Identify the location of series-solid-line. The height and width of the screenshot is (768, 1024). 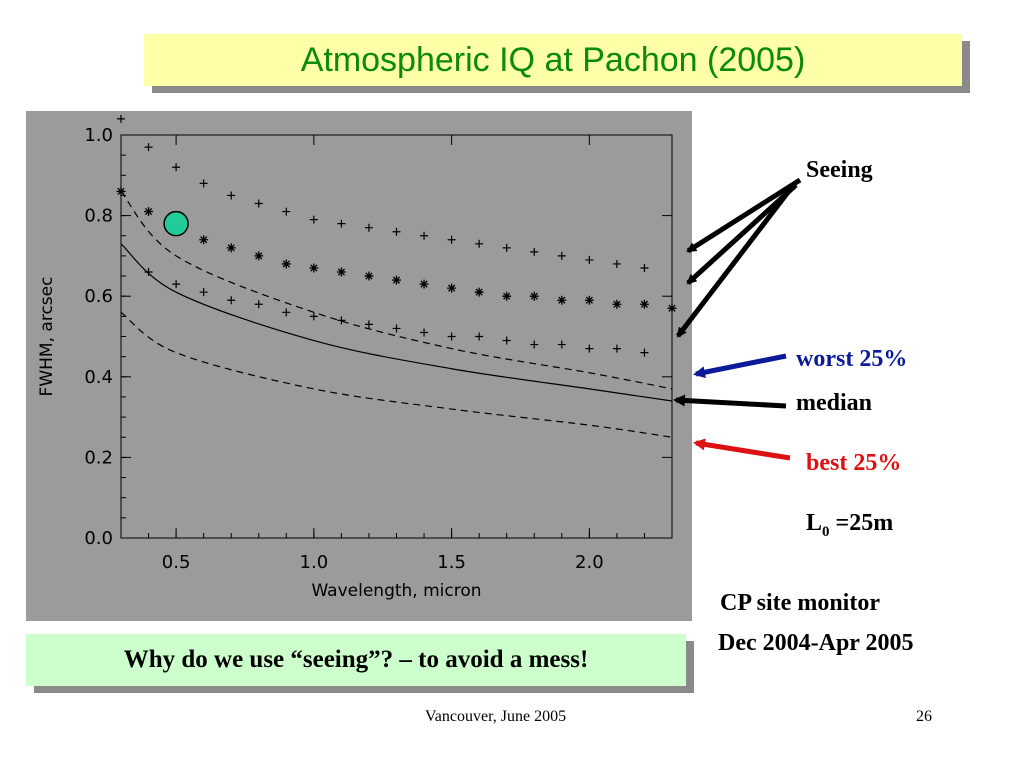
(396, 322).